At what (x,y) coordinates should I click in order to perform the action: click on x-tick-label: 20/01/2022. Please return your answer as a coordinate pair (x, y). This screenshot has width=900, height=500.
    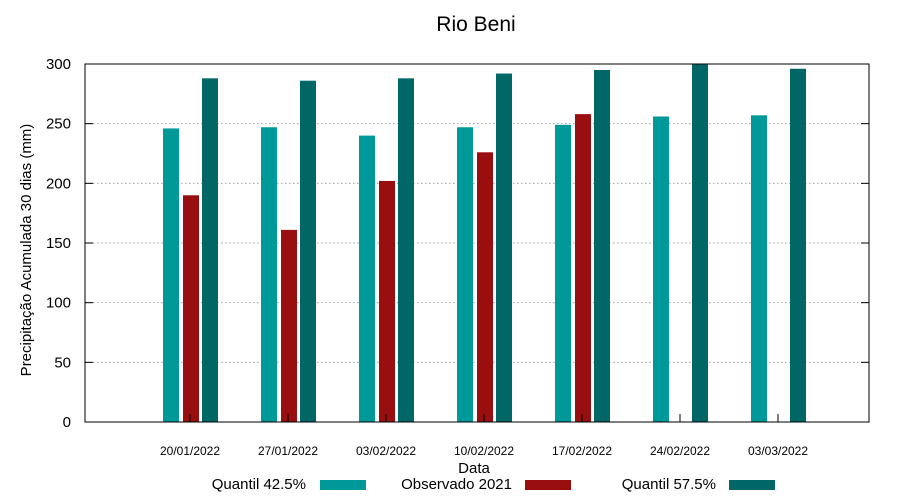
    Looking at the image, I should click on (190, 451).